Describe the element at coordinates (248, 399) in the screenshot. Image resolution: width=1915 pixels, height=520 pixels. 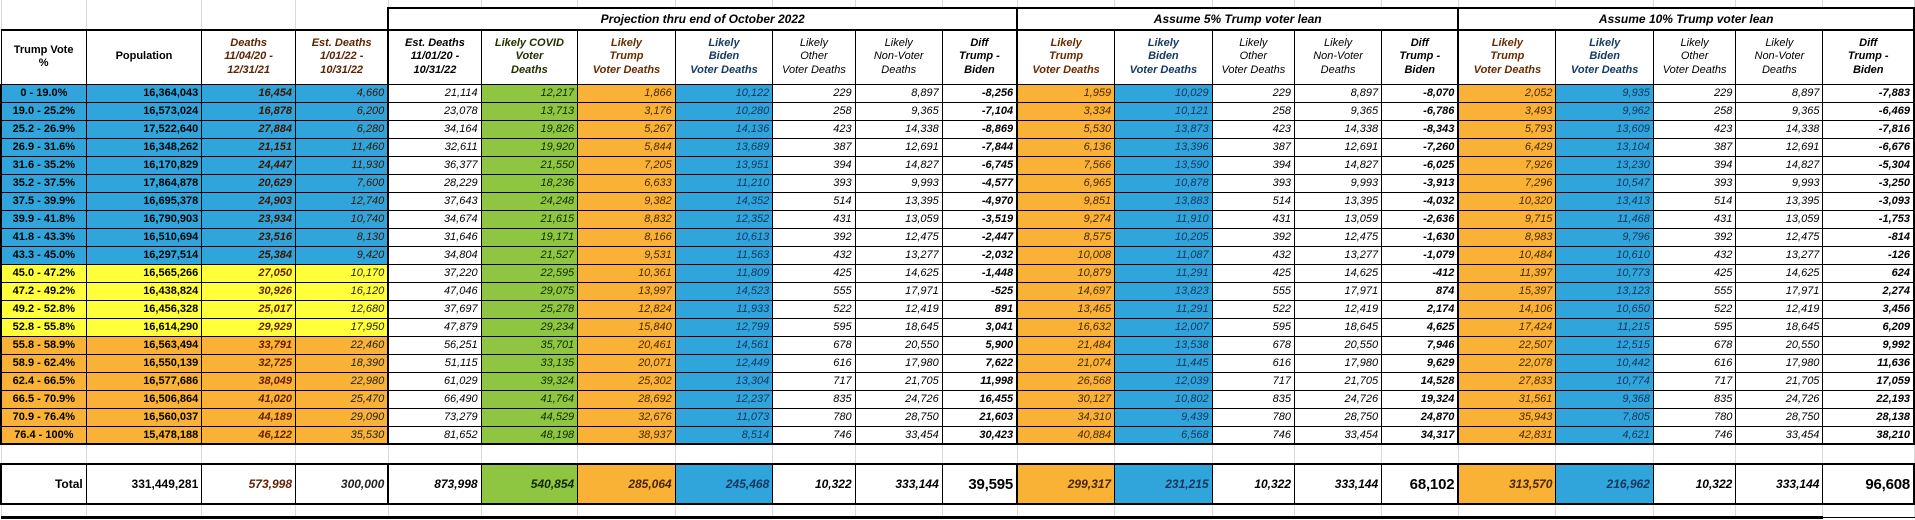
I see `cell-deaths-110420-123121: 41,020` at that location.